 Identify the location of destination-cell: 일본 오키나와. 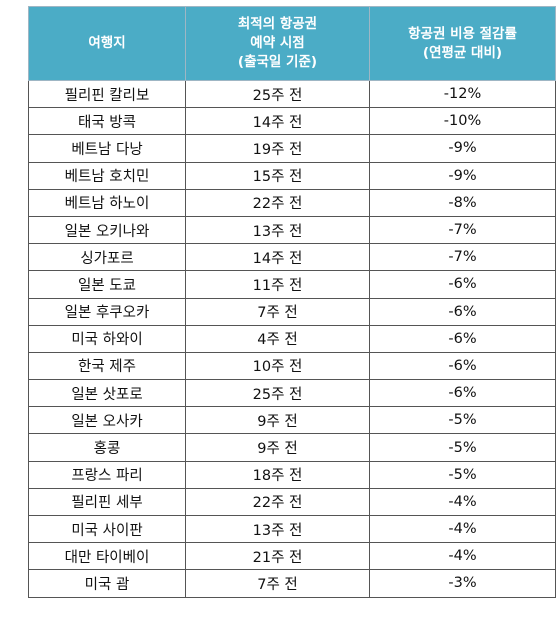
(107, 230).